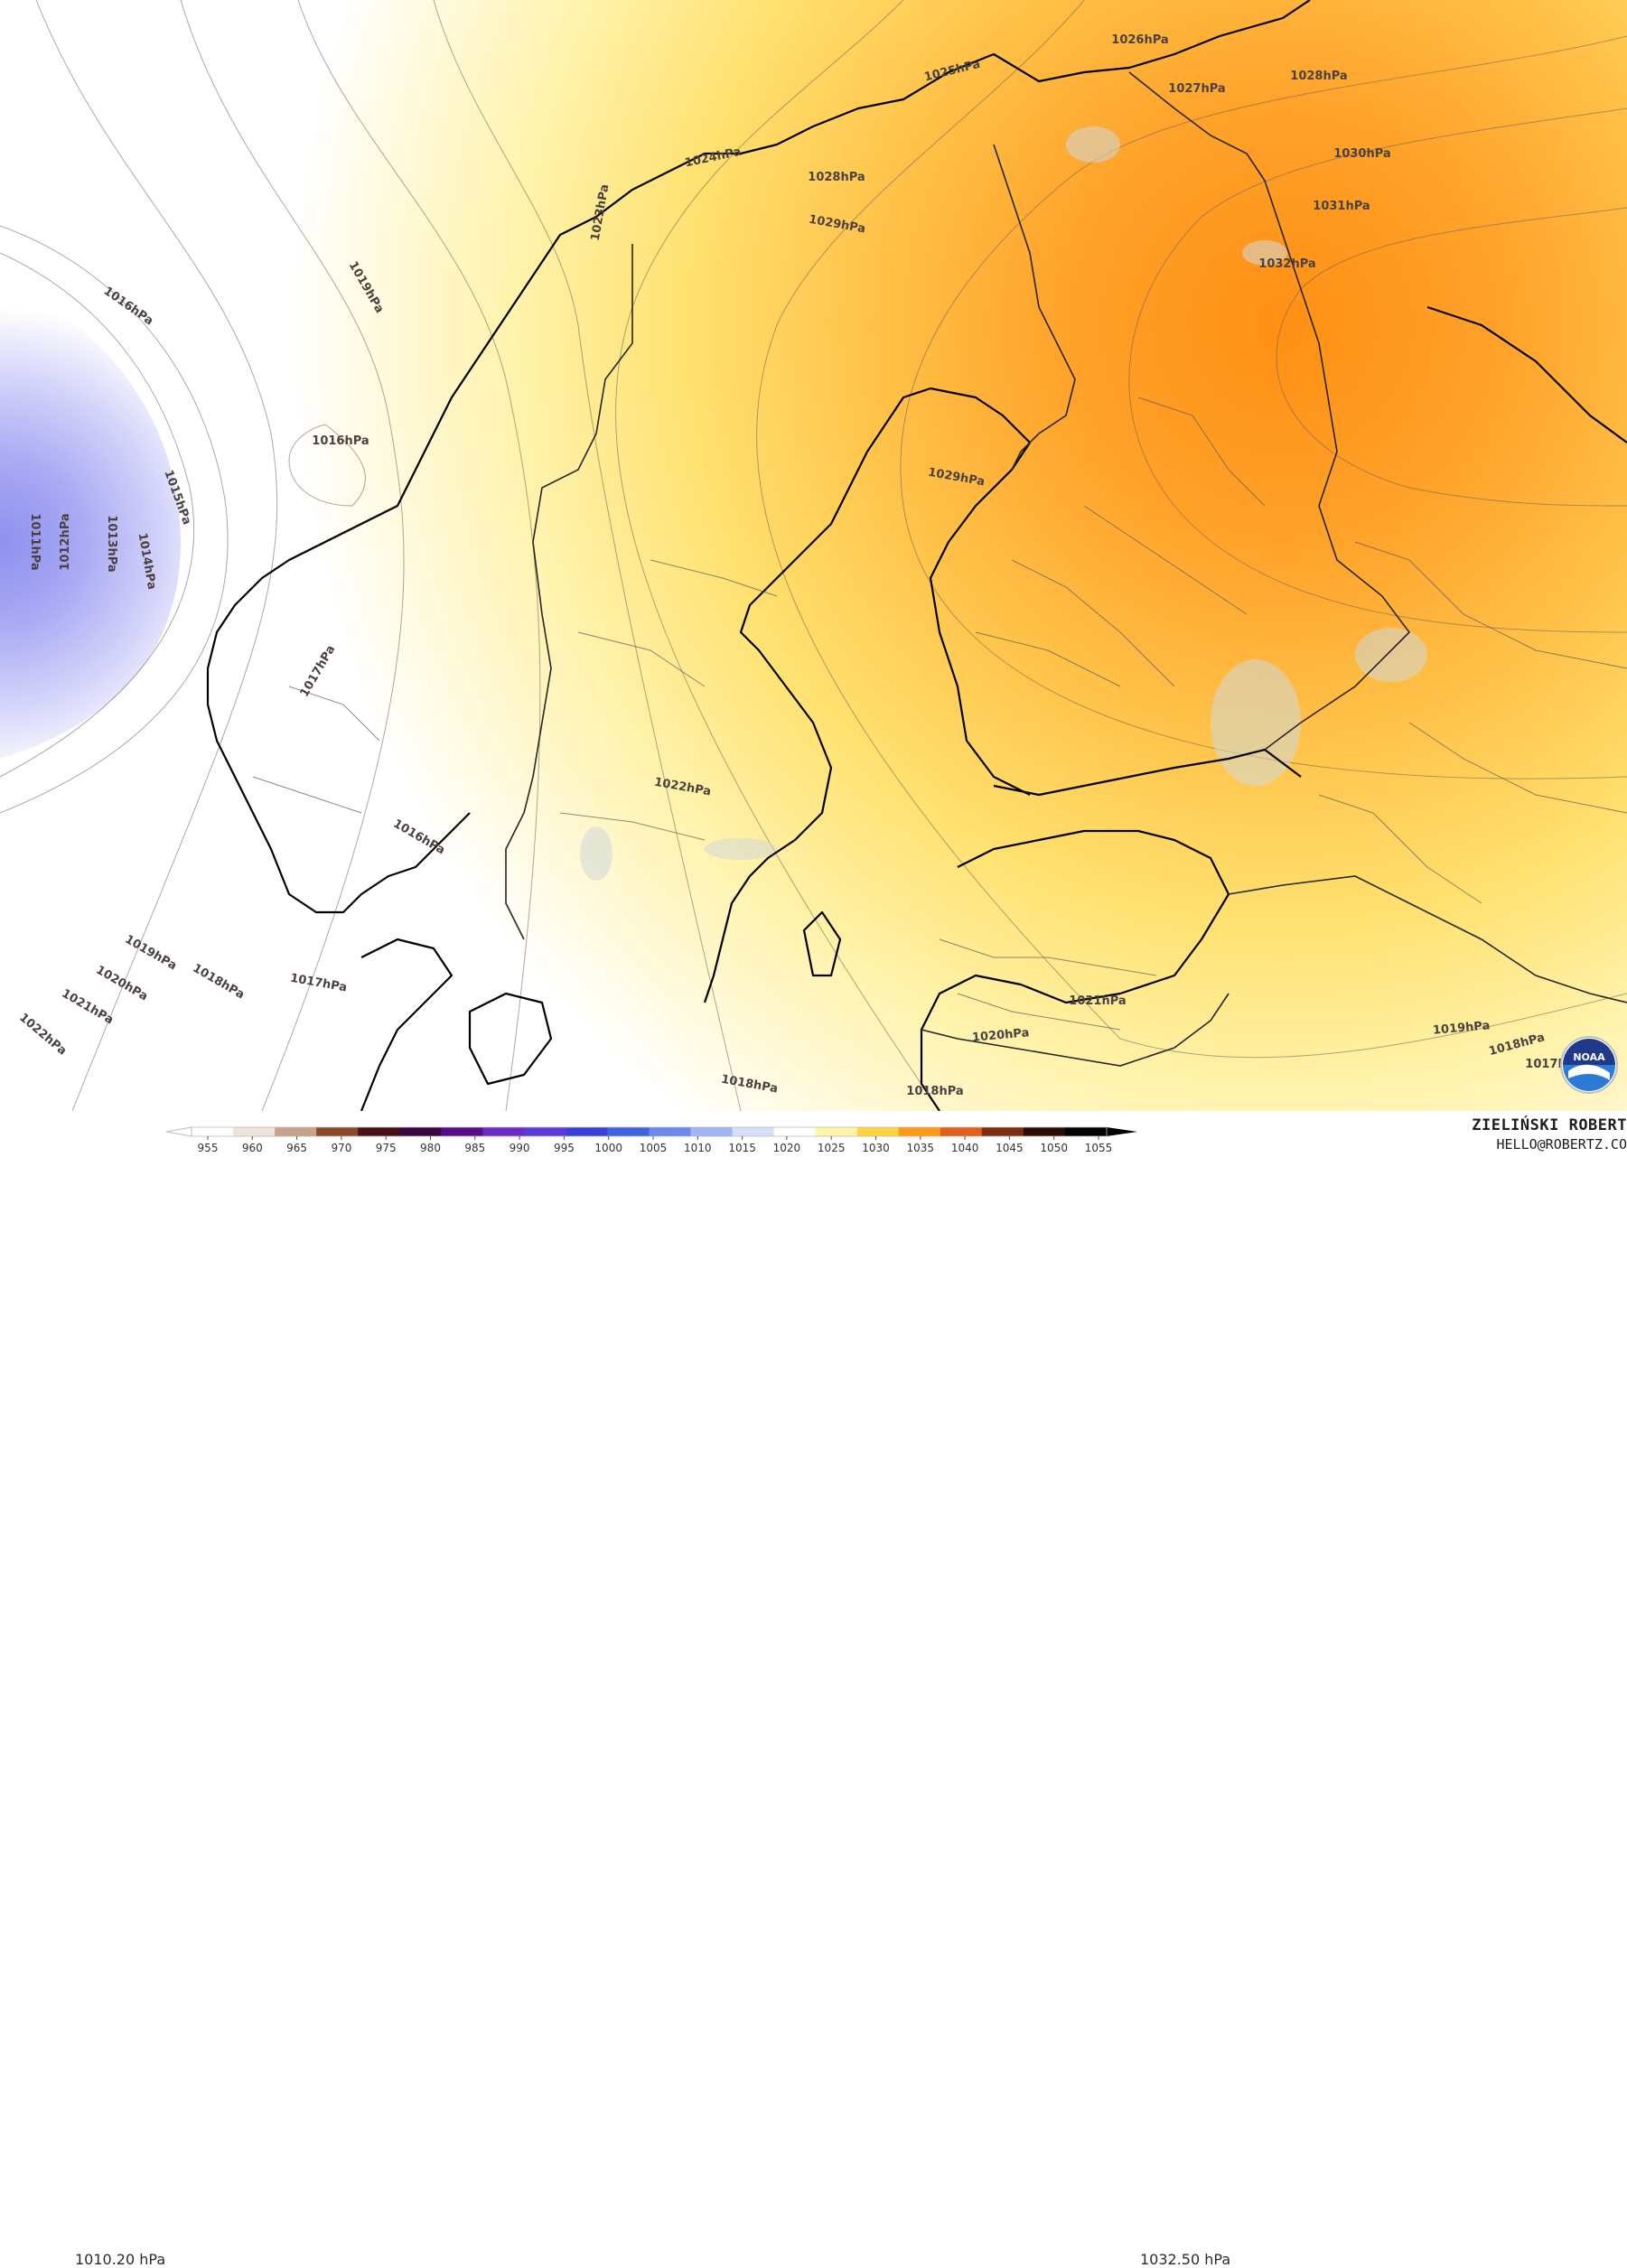 This screenshot has width=1627, height=2268. What do you see at coordinates (1099, 1148) in the screenshot?
I see `colorbar-tick-label: 1055` at bounding box center [1099, 1148].